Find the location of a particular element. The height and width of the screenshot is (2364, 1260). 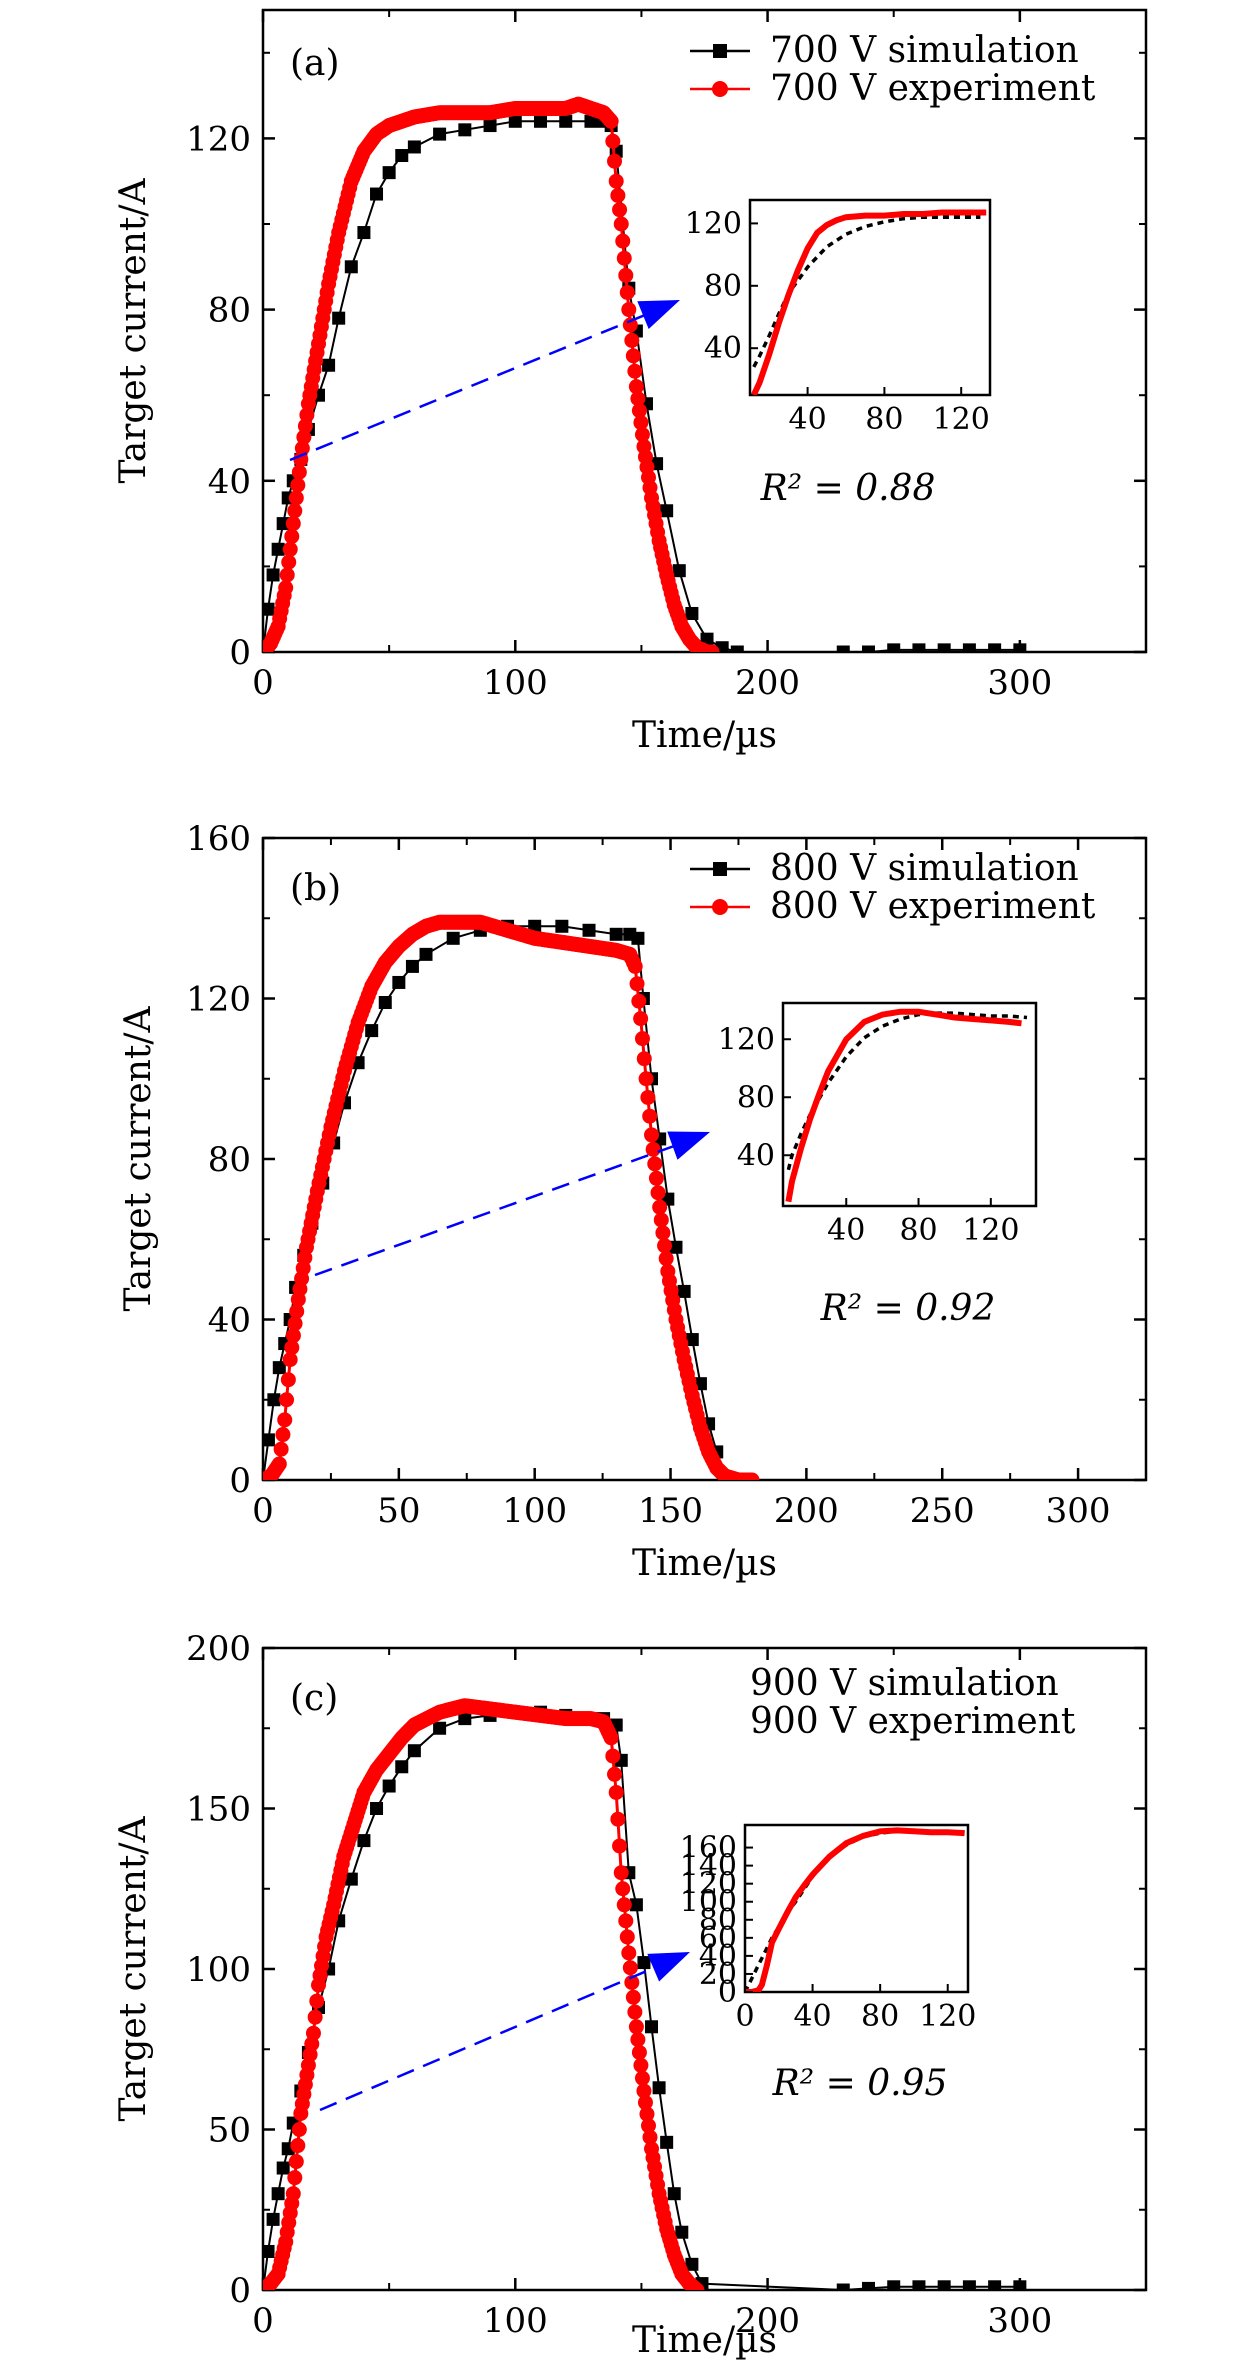

panel-label: (b) is located at coordinates (315, 888).